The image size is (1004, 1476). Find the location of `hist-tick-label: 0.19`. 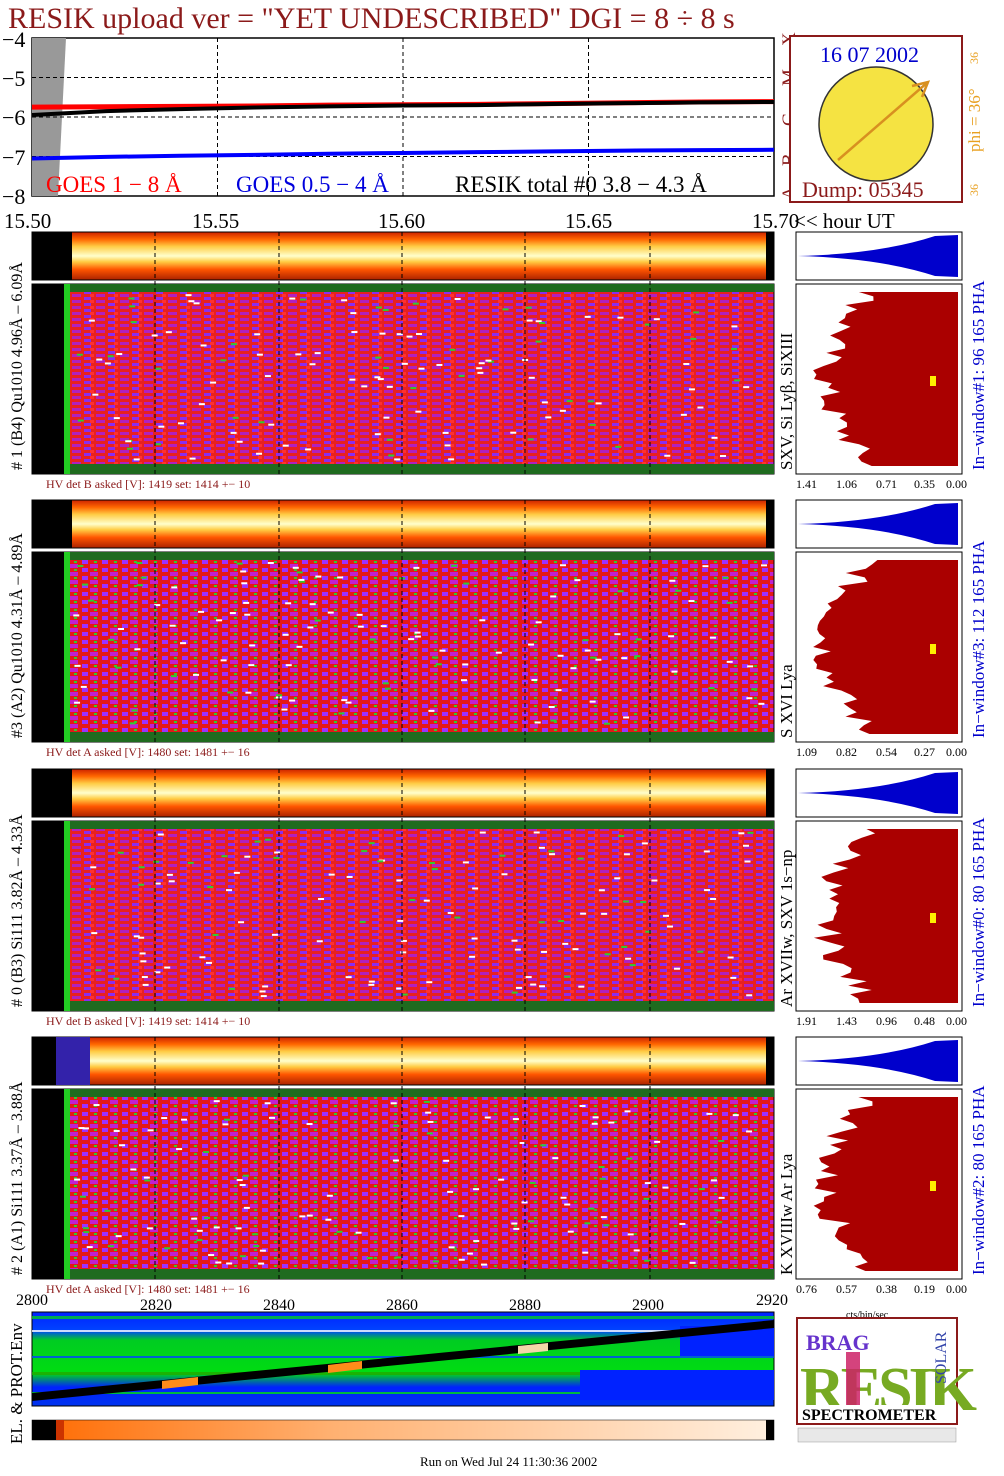

hist-tick-label: 0.19 is located at coordinates (924, 1289).